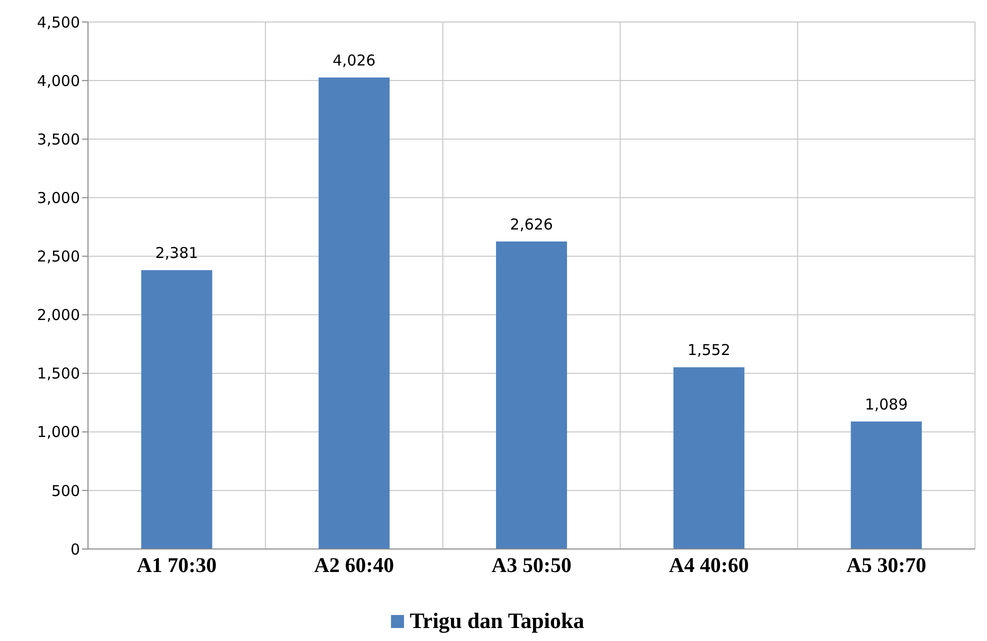 The width and height of the screenshot is (987, 641). Describe the element at coordinates (531, 224) in the screenshot. I see `data-label: 2,626` at that location.